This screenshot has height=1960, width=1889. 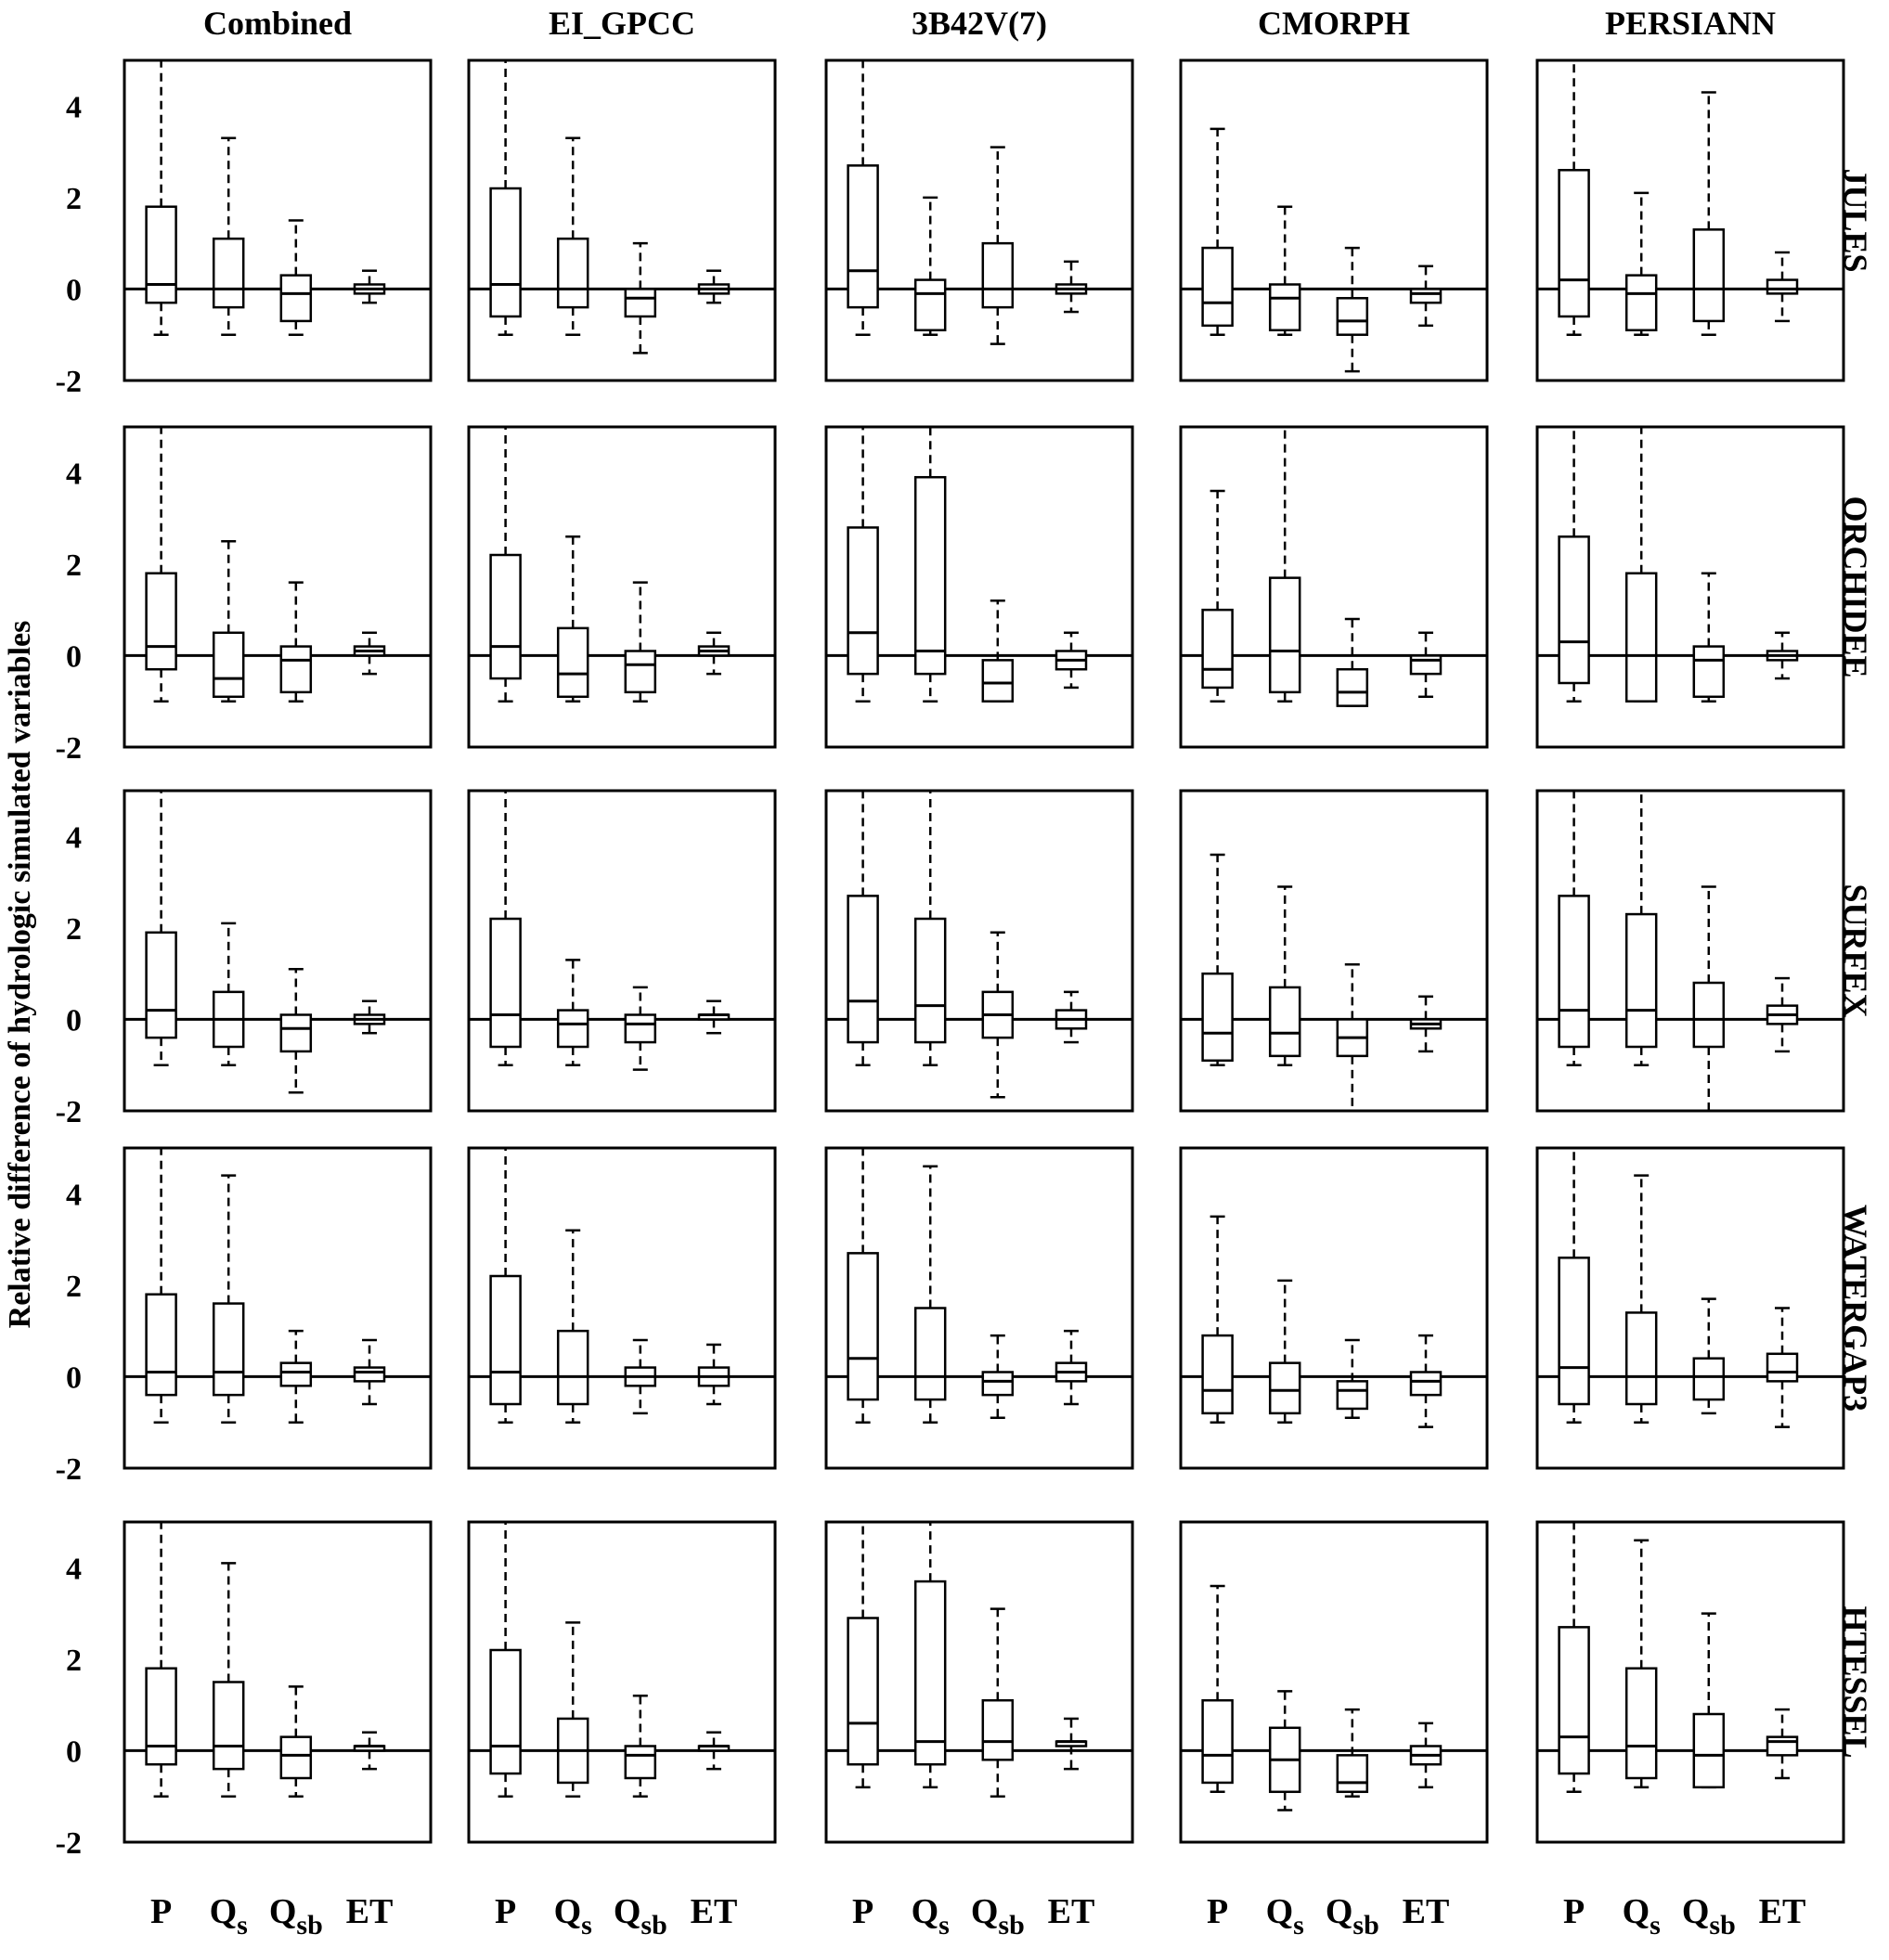 What do you see at coordinates (573, 1916) in the screenshot?
I see `x-tick-label-qs: Qs` at bounding box center [573, 1916].